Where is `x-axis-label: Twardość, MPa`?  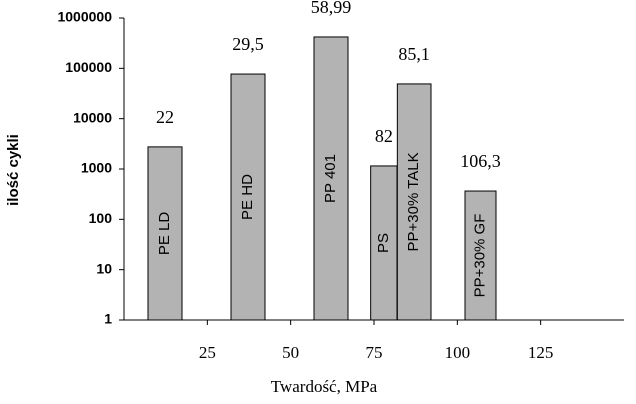
x-axis-label: Twardość, MPa is located at coordinates (324, 386).